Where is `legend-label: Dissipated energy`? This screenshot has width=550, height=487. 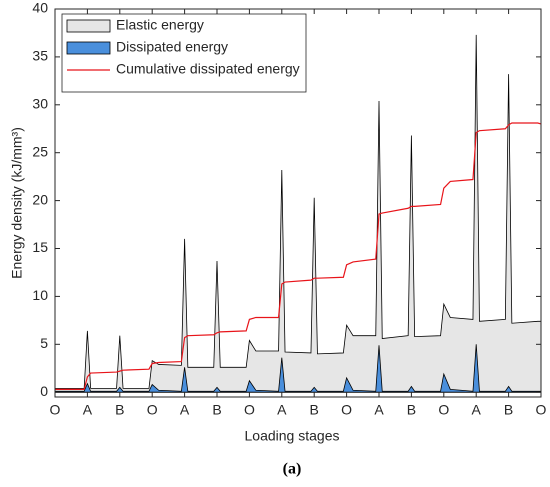
legend-label: Dissipated energy is located at coordinates (172, 47).